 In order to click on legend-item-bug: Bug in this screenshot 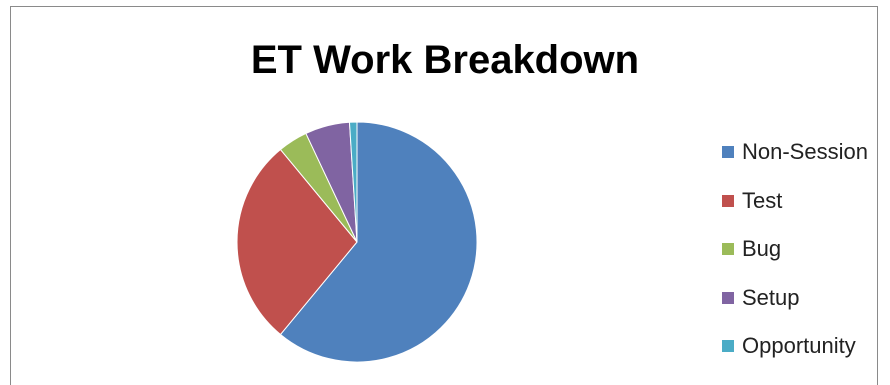, I will do `click(795, 249)`.